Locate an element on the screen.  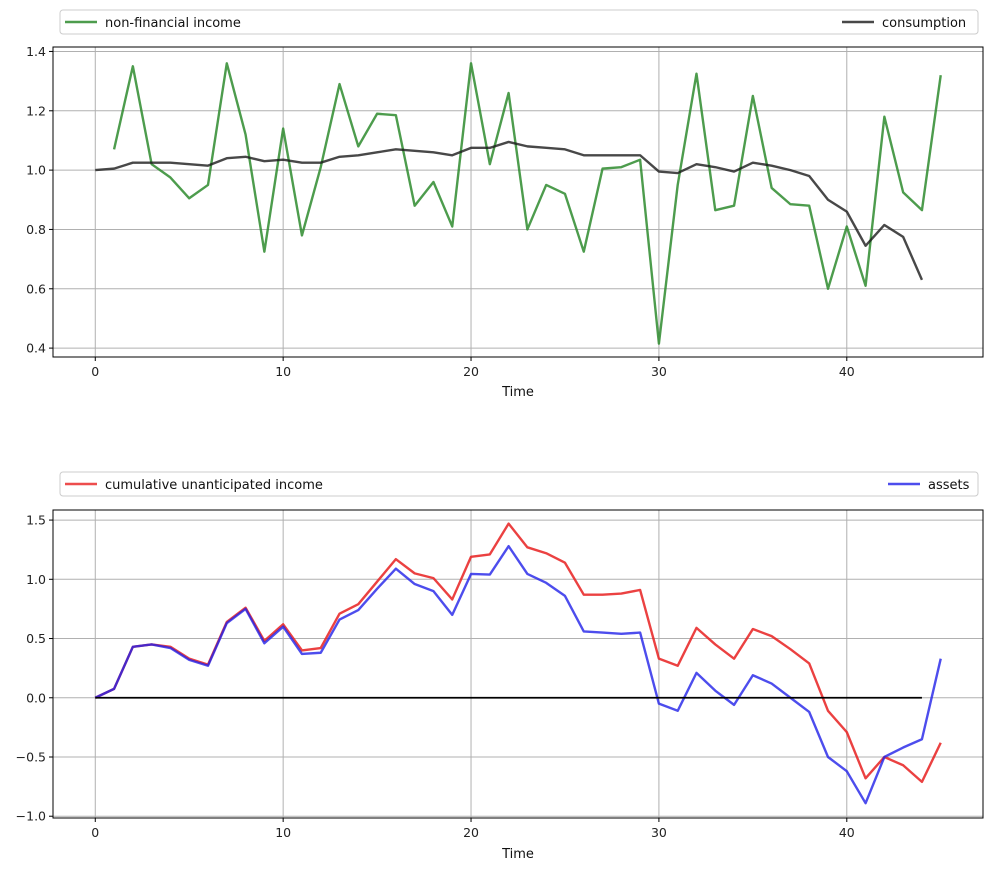
y-tick-label: 1.5 is located at coordinates (36, 520).